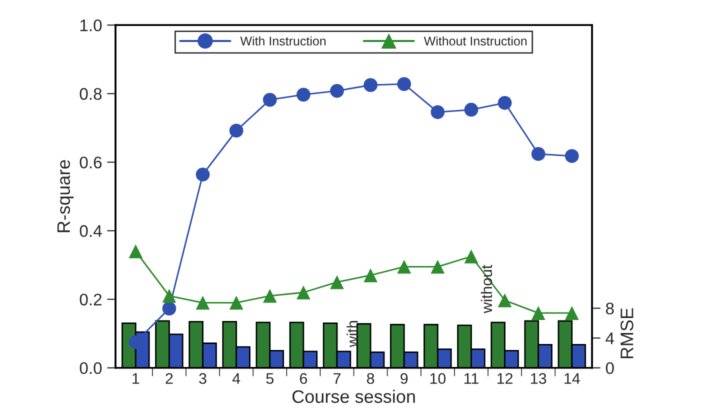  What do you see at coordinates (202, 378) in the screenshot?
I see `x-tick-label: 3` at bounding box center [202, 378].